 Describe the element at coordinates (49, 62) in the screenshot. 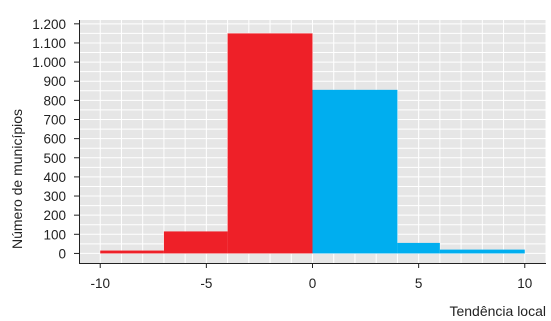

I see `y-tick-label: 1.000` at that location.